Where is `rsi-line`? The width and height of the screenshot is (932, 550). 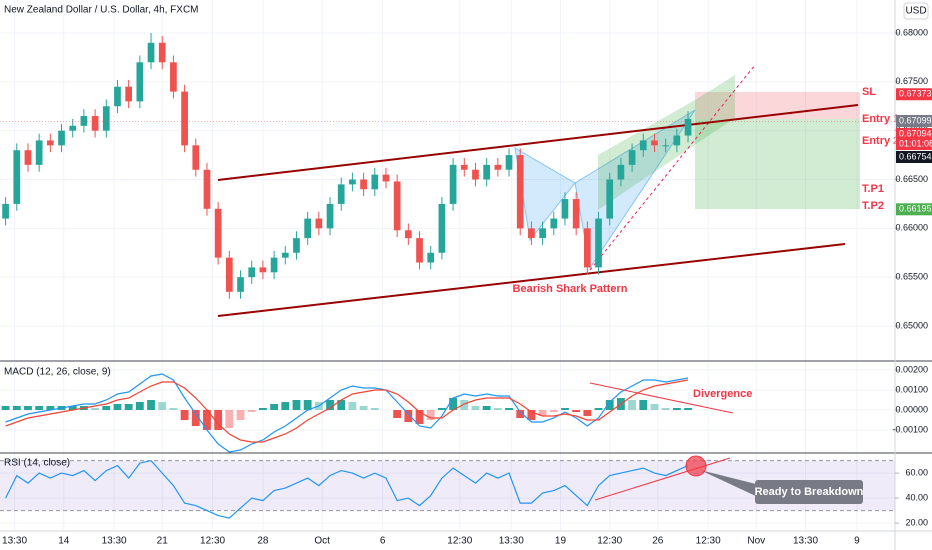
rsi-line is located at coordinates (347, 489).